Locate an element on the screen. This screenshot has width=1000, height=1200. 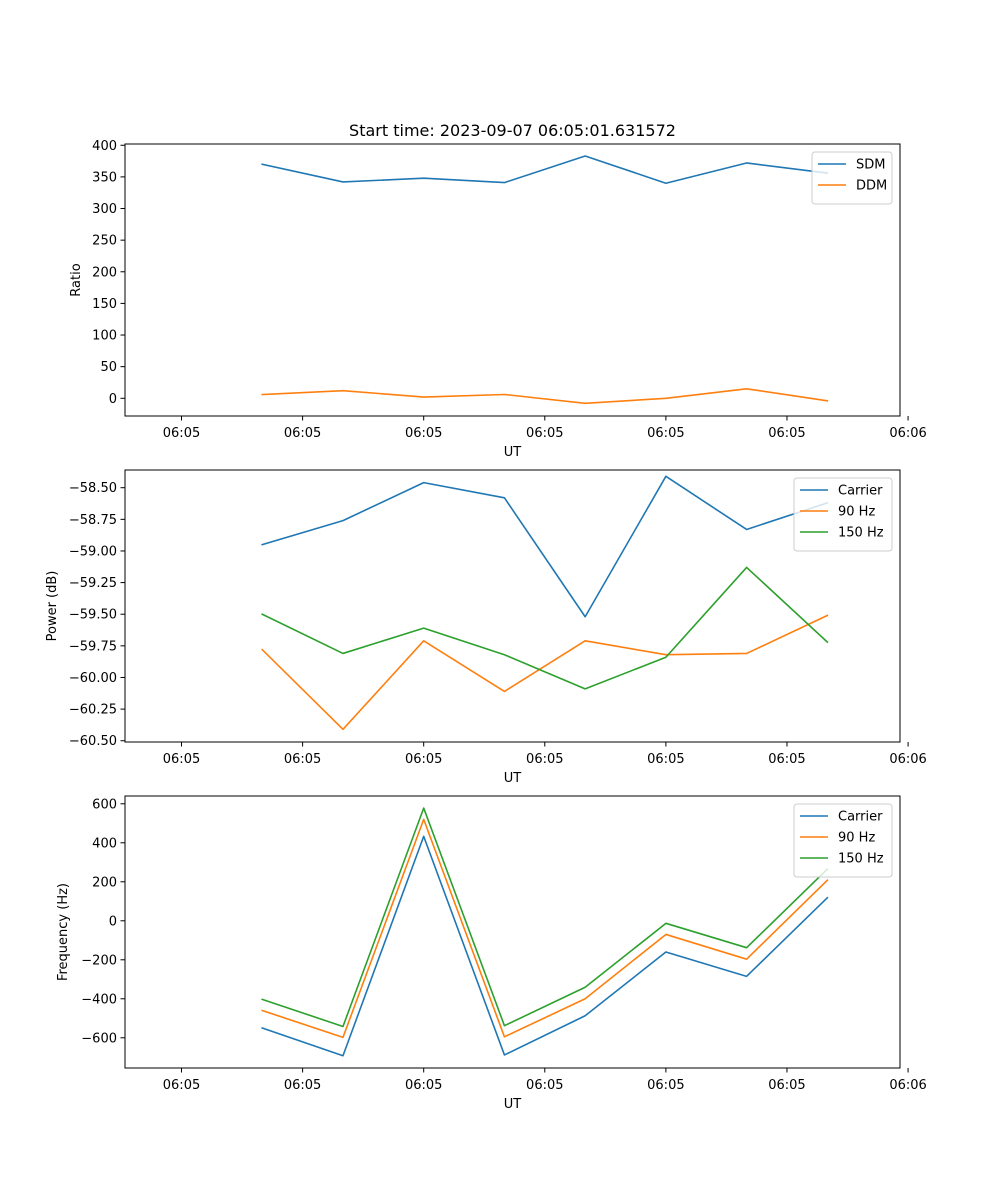
y-axis-label: Ratio is located at coordinates (76, 279).